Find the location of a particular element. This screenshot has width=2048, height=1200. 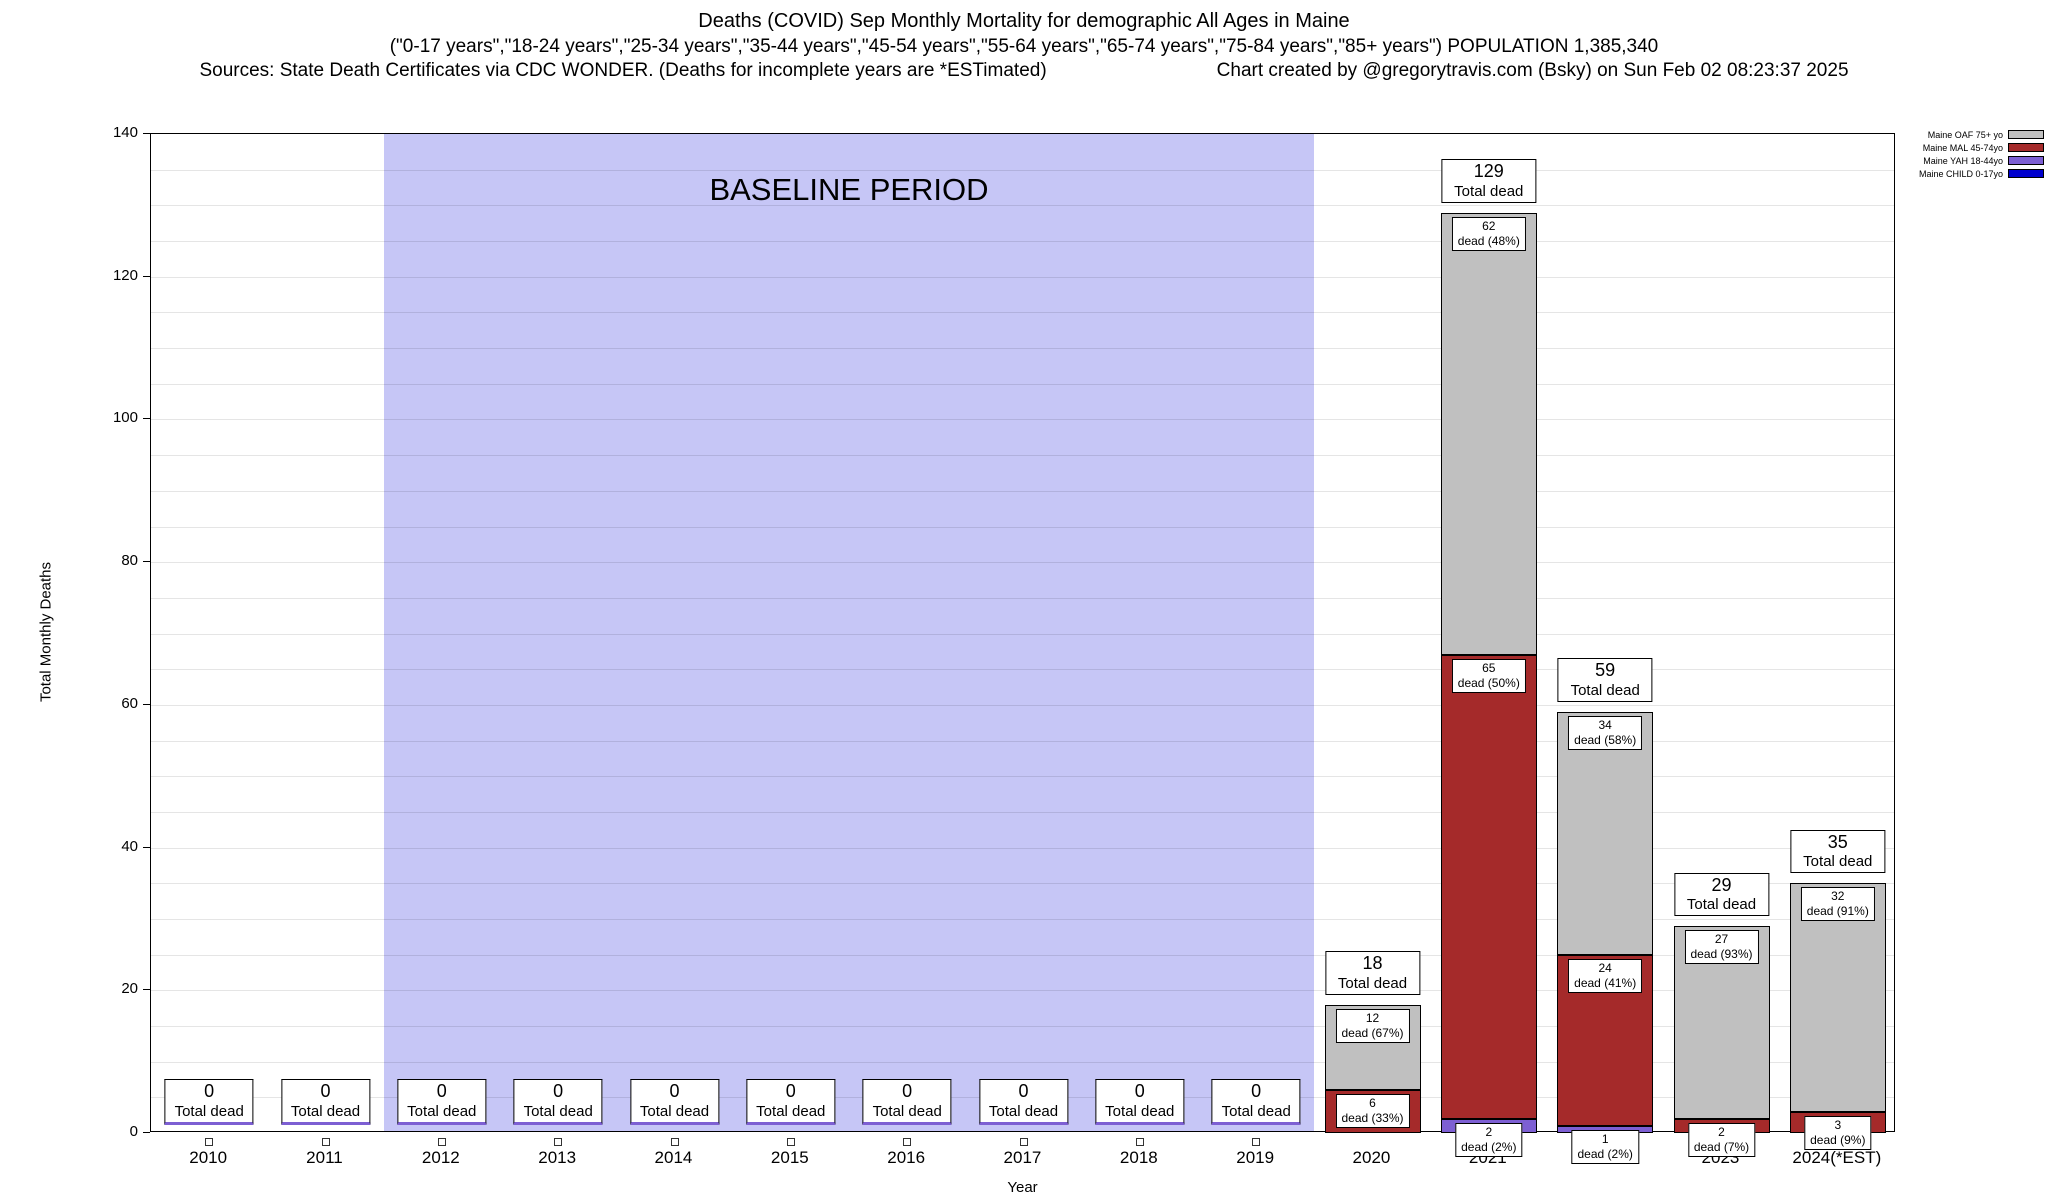

total-dead-label: 29 Total dead is located at coordinates (1721, 894).